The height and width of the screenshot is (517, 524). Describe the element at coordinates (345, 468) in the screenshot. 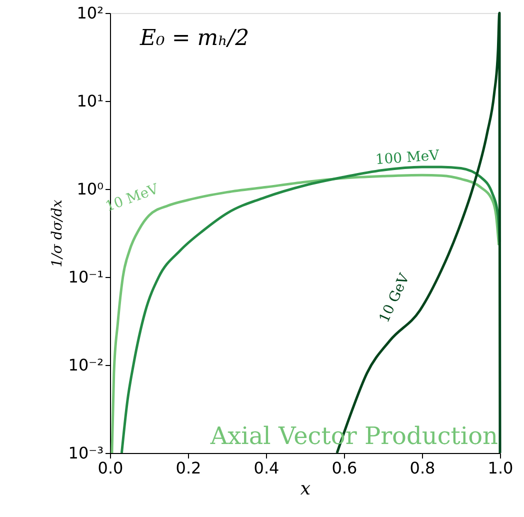

I see `x-tick-label: 0.6` at that location.